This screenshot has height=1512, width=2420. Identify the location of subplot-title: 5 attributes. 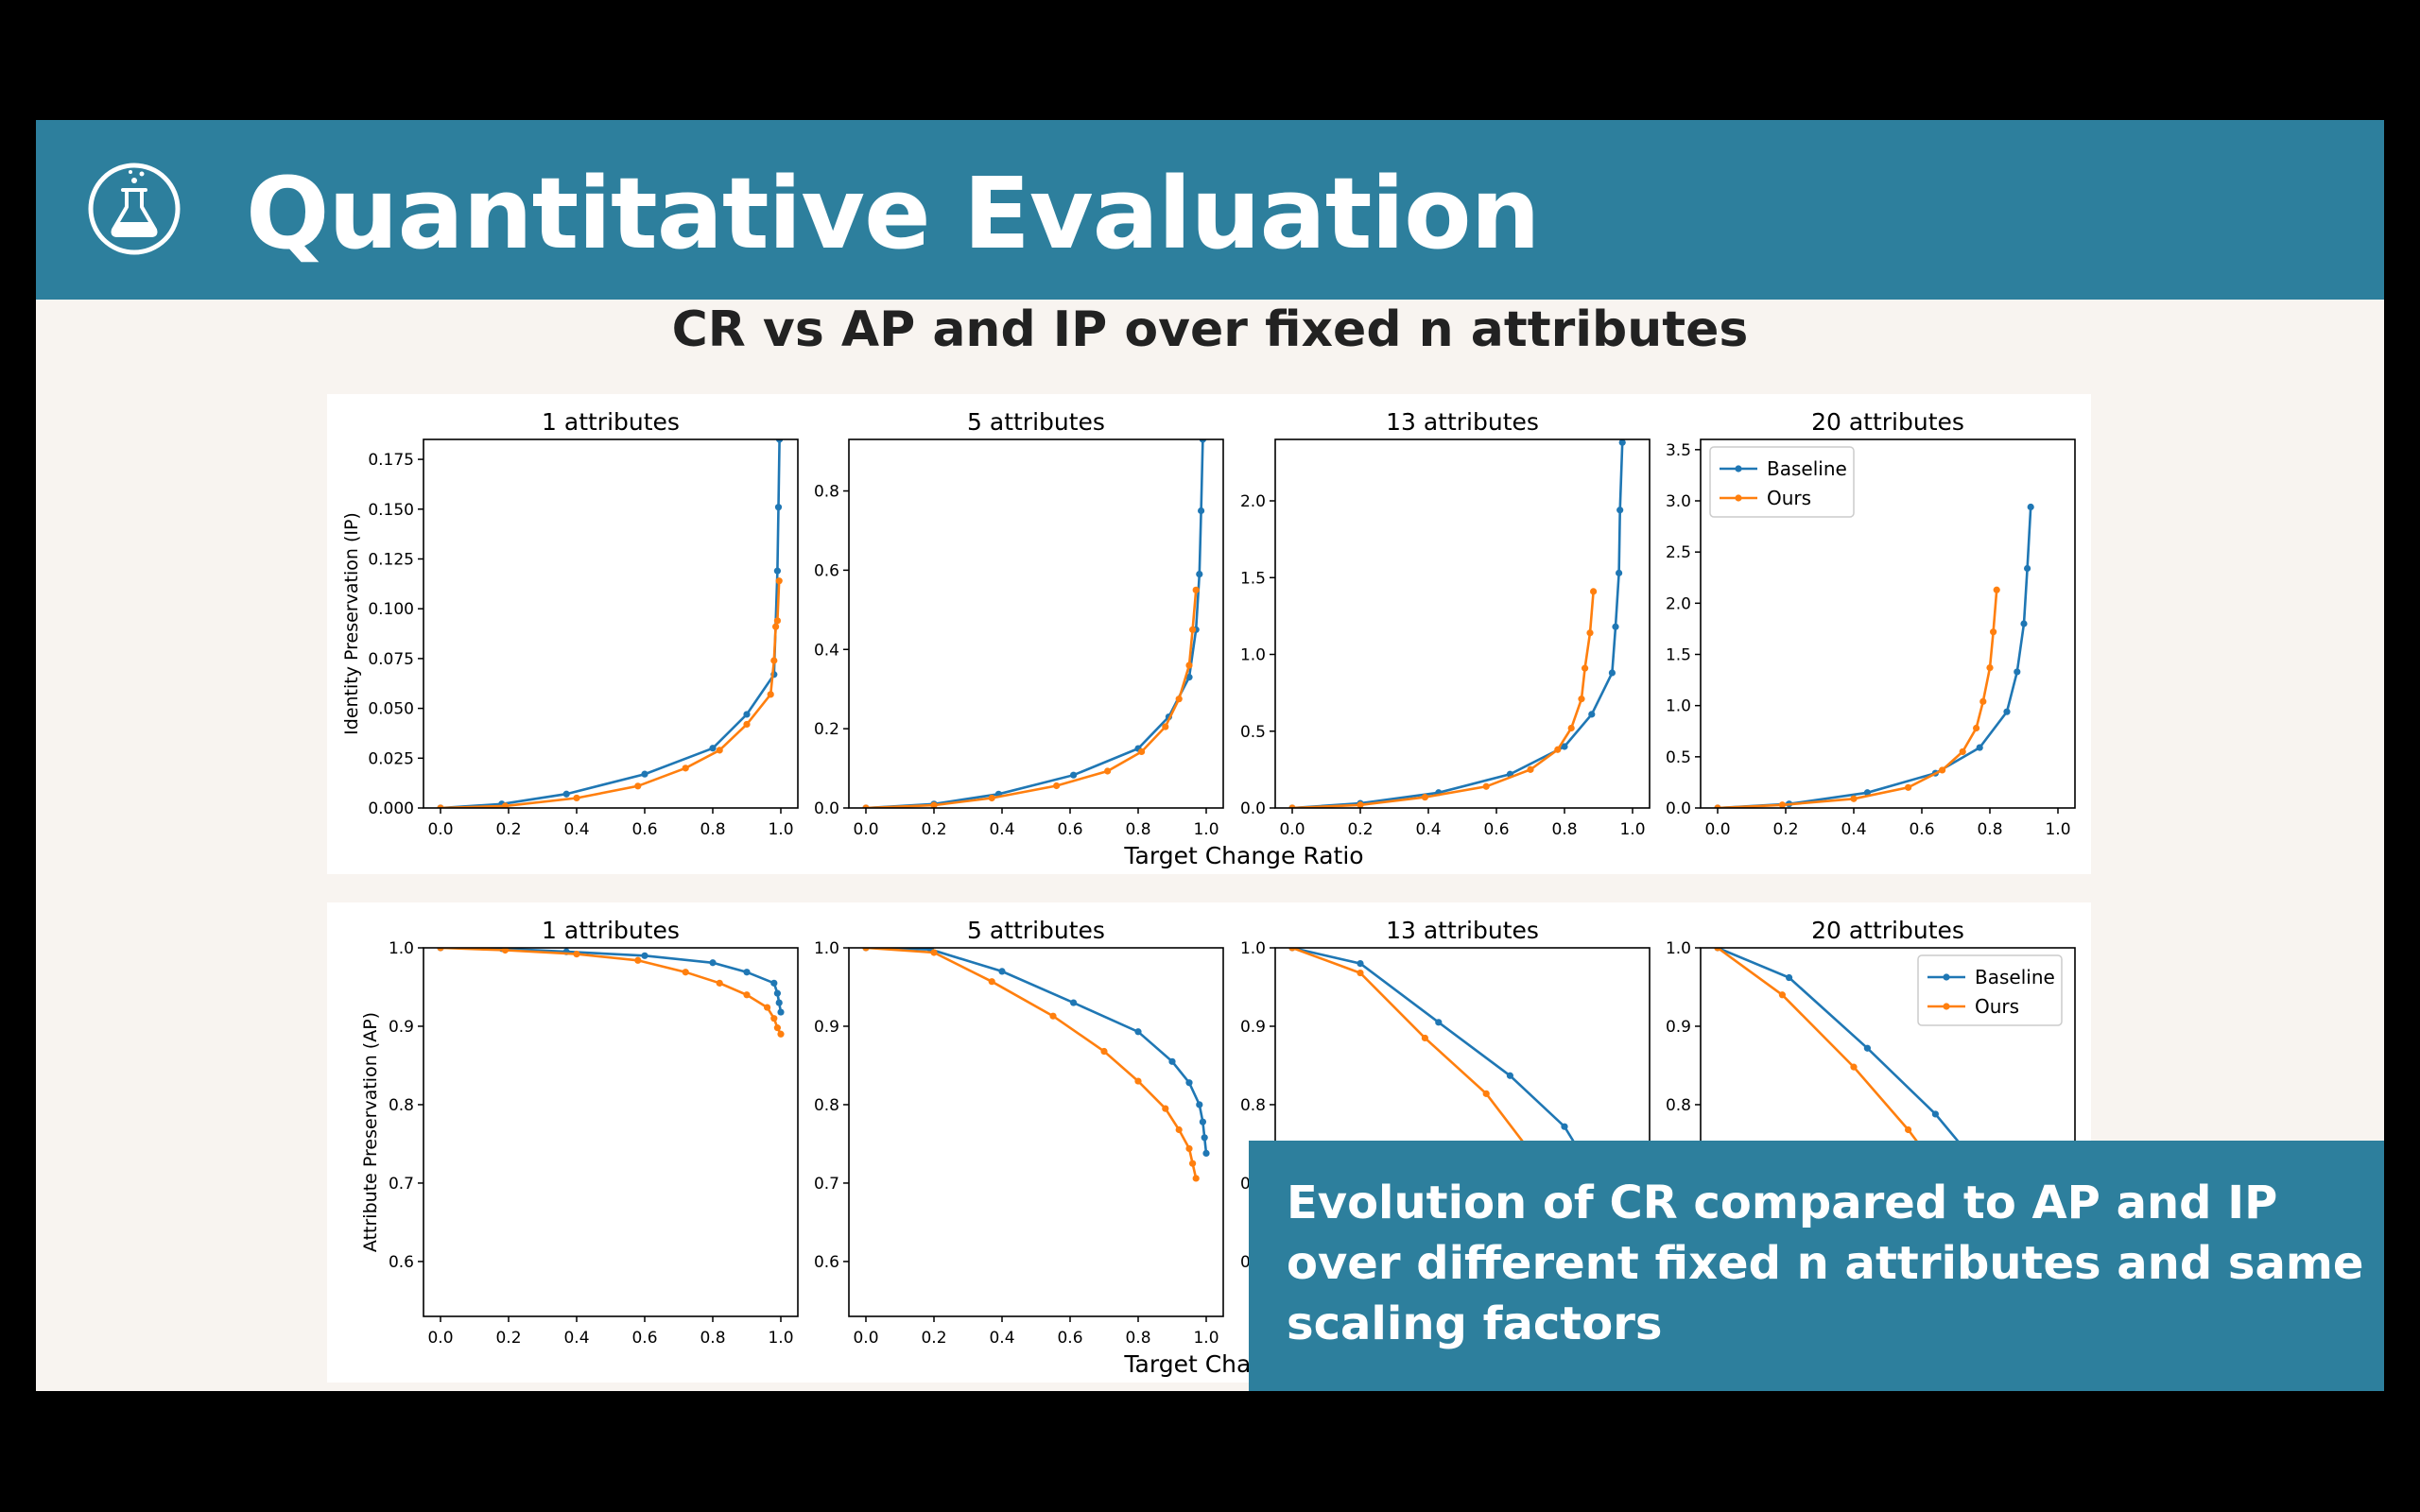
(1036, 422).